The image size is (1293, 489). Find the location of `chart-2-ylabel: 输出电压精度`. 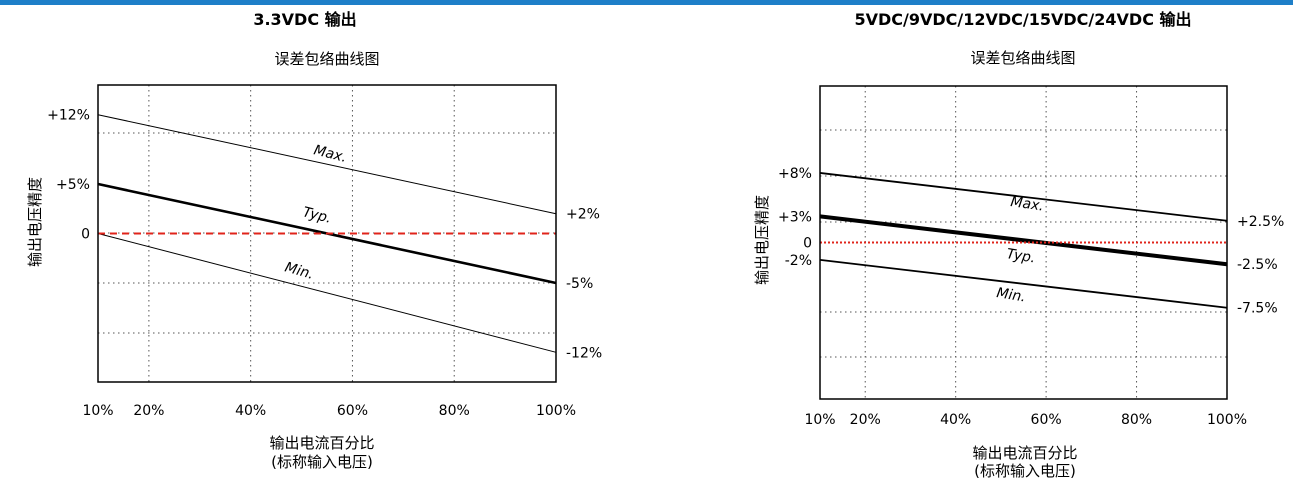

chart-2-ylabel: 输出电压精度 is located at coordinates (762, 240).